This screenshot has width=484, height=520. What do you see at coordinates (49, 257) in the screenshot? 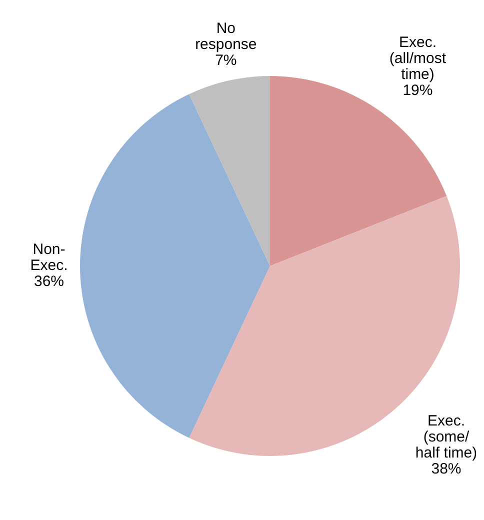
I see `slice-label: Non- Exec.` at bounding box center [49, 257].